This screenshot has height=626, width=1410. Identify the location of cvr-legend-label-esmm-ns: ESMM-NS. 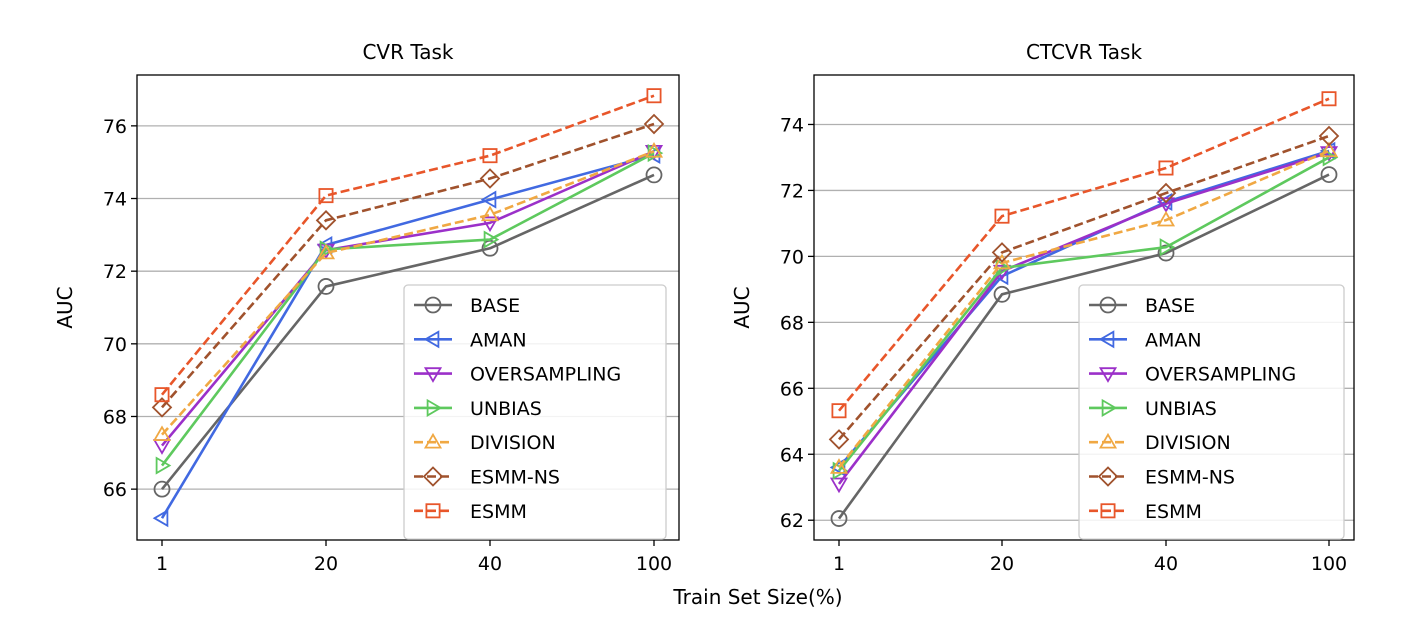
(515, 478).